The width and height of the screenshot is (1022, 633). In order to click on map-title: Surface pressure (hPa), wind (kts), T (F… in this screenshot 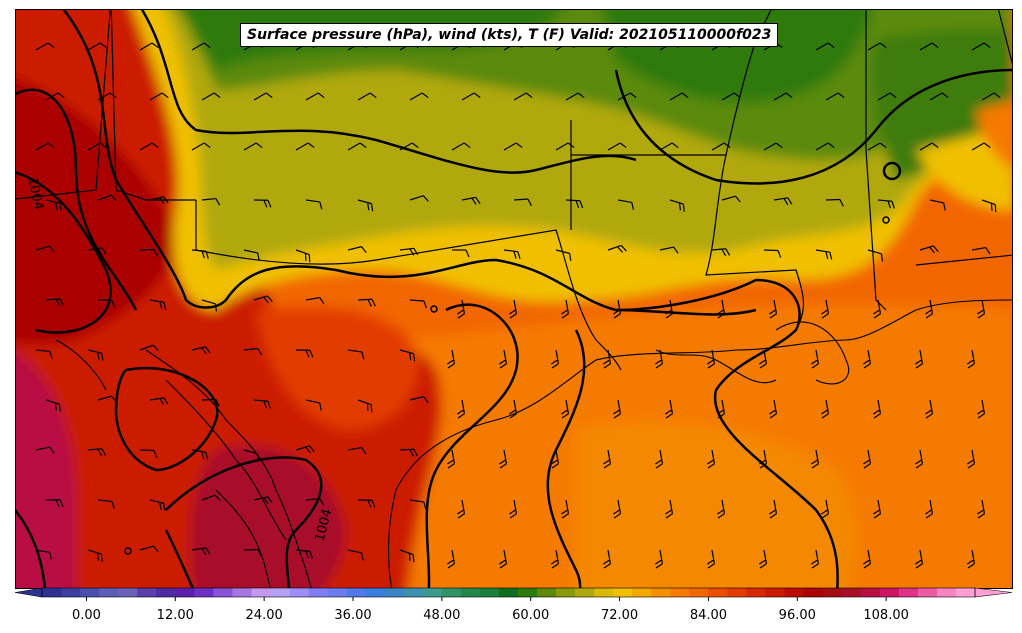, I will do `click(509, 35)`.